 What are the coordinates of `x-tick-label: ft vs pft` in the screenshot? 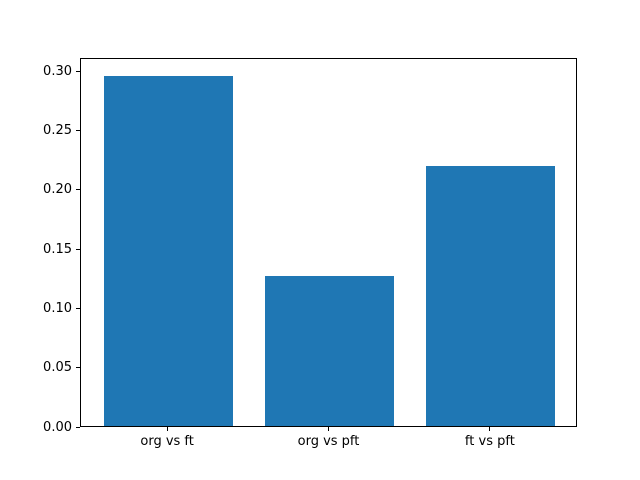 It's located at (489, 441).